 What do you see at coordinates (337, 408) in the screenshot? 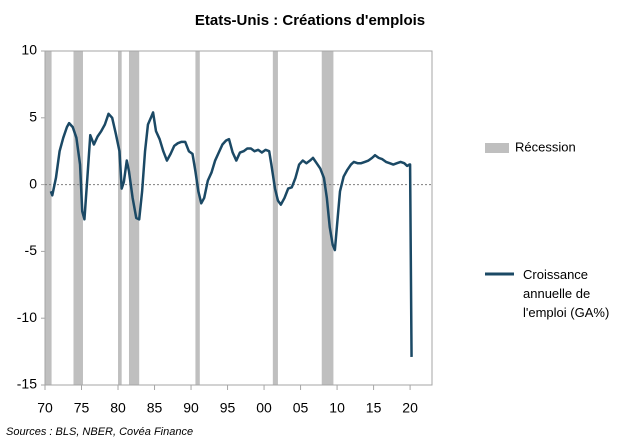
I see `x-tick-label: 10` at bounding box center [337, 408].